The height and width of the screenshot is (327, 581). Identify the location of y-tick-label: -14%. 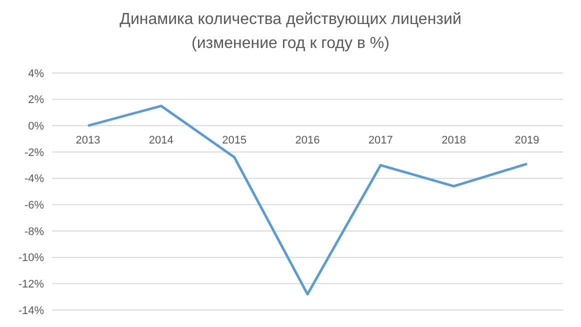
(31, 310).